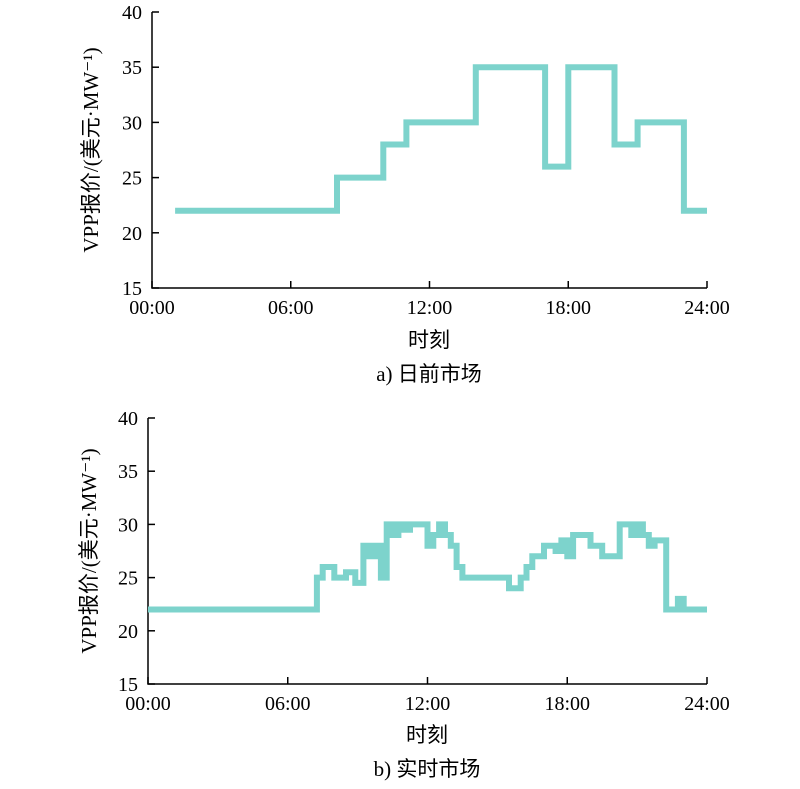  I want to click on panel-caption: a) 日前市场, so click(429, 374).